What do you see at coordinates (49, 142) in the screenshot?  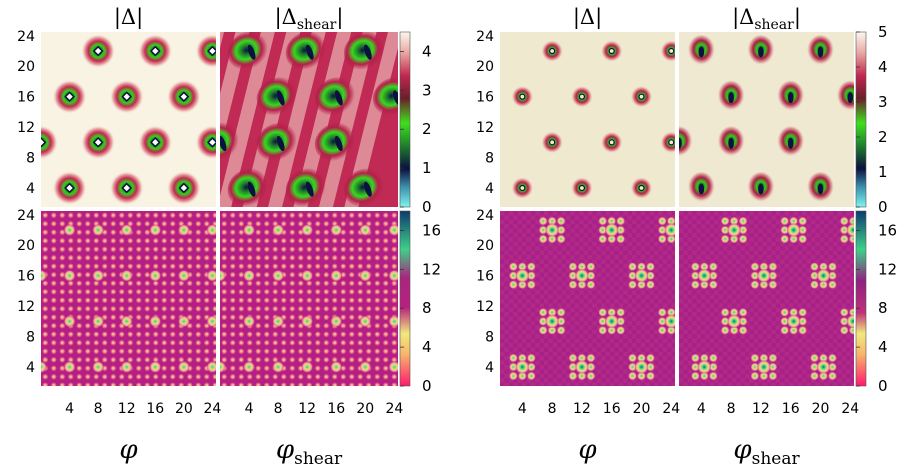 I see `vortex-core` at bounding box center [49, 142].